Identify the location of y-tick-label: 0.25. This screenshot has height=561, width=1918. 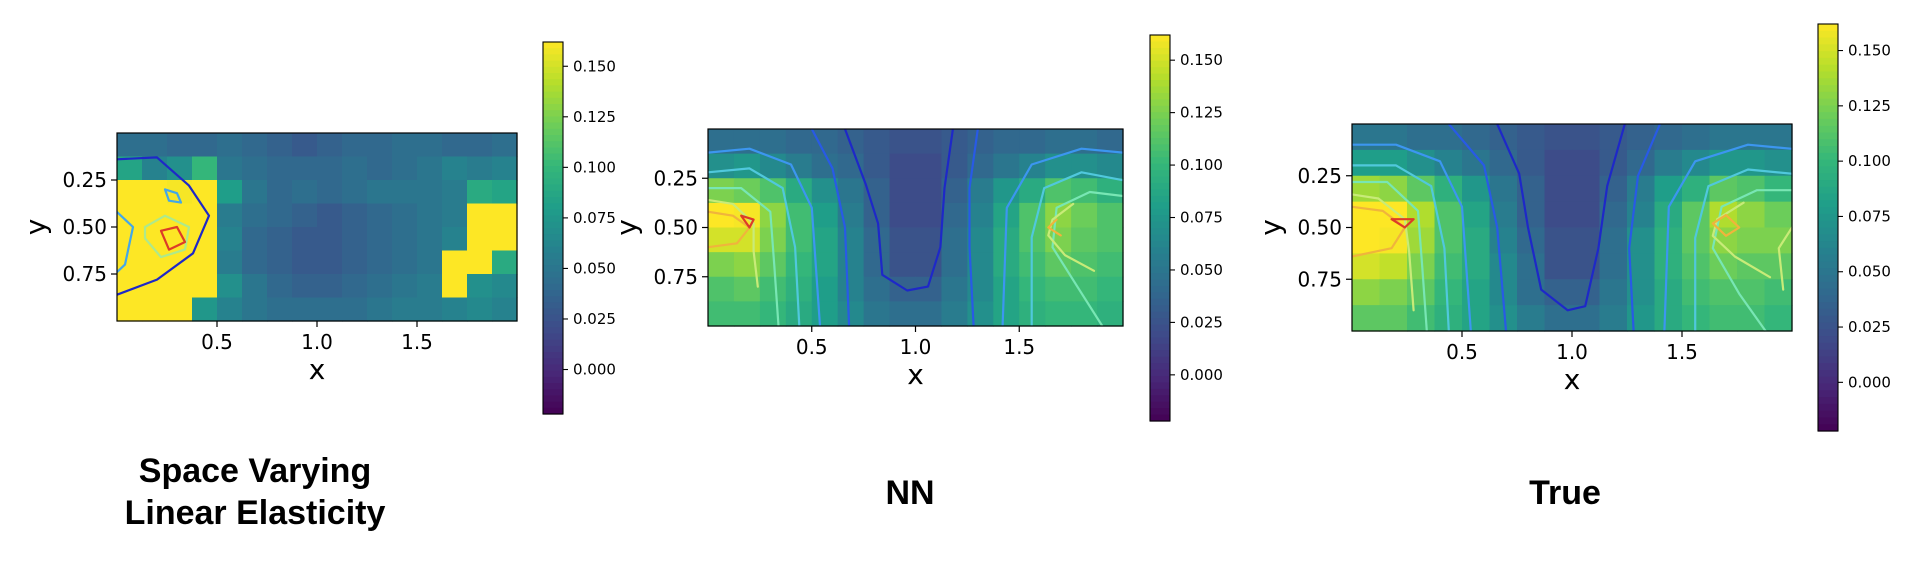
(675, 178).